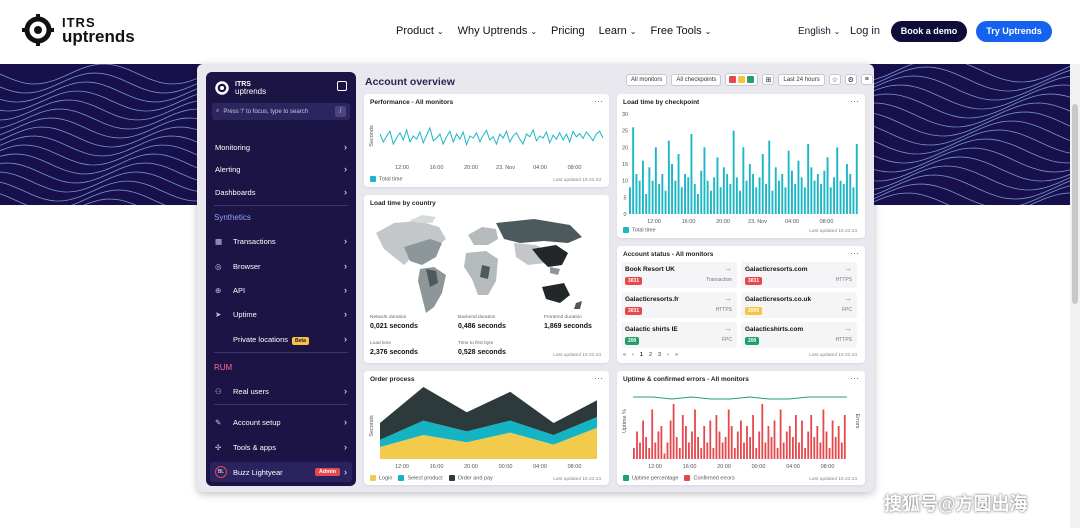  I want to click on itrs-uptrends-logo: ITRS uptrends, so click(78, 30).